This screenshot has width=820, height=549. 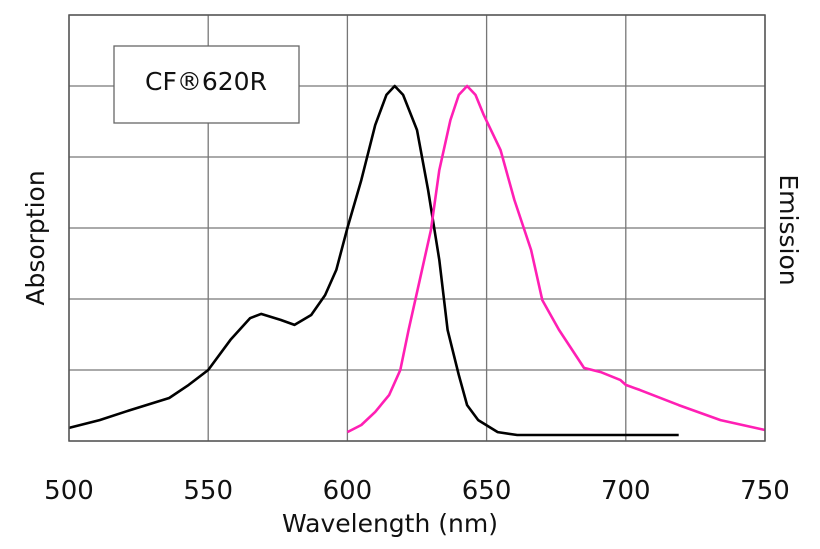 What do you see at coordinates (390, 523) in the screenshot?
I see `x-axis-label: Wavelength (nm)` at bounding box center [390, 523].